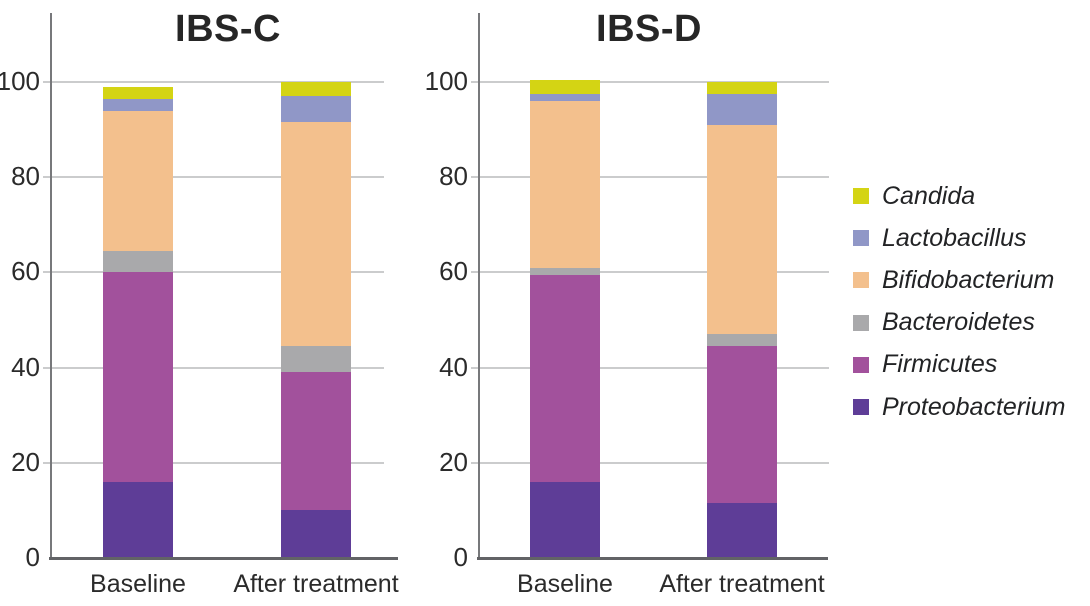 Image resolution: width=1090 pixels, height=606 pixels. I want to click on legend-label: Firmicutes, so click(940, 364).